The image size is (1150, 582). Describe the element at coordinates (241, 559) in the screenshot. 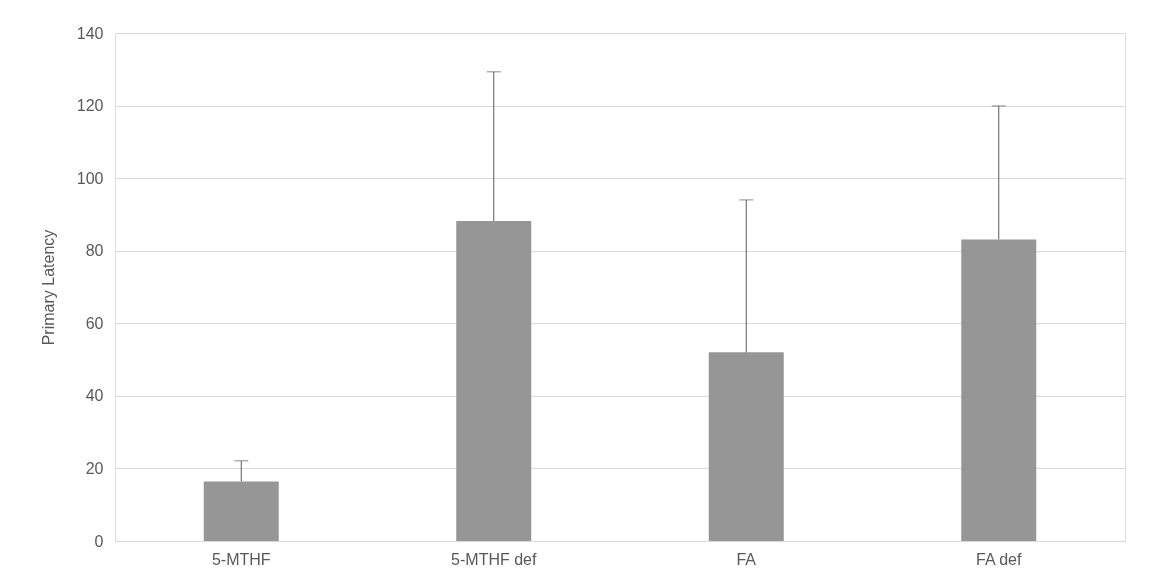

I see `x-tick-label: 5-MTHF` at that location.